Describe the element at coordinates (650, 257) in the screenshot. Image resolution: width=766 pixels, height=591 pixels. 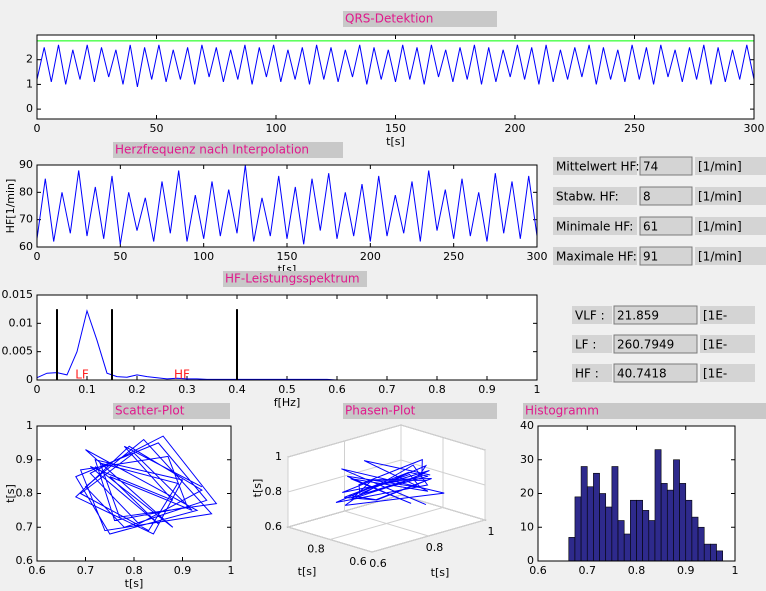
I see `stat-value: 91` at that location.